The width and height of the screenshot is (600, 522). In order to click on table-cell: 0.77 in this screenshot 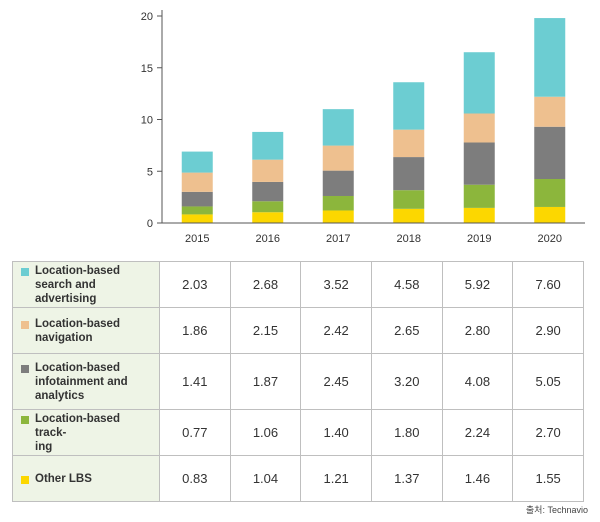, I will do `click(195, 432)`.